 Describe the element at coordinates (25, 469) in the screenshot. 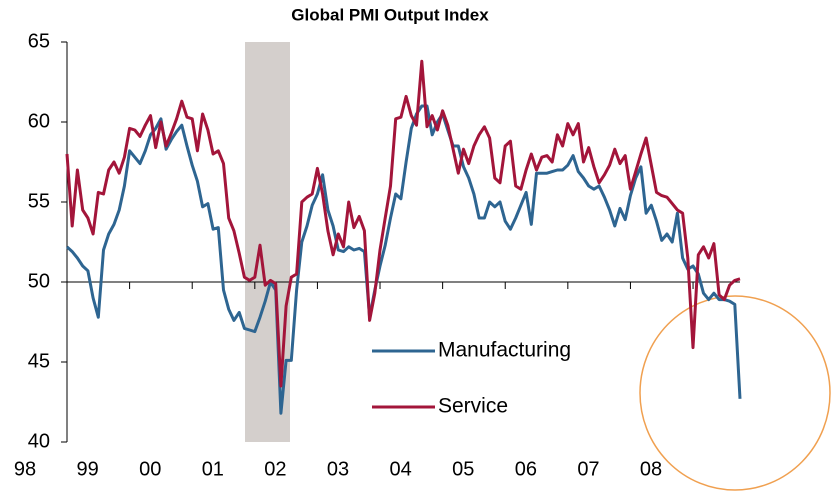

I see `x-tick-label: 98` at that location.